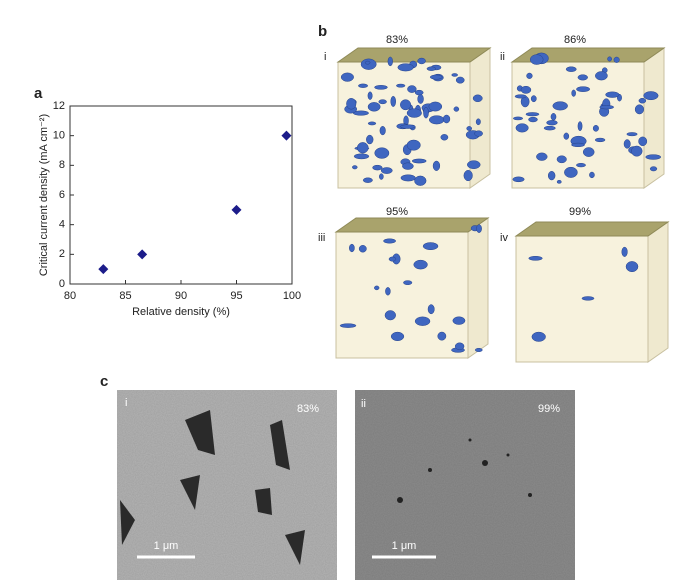 This screenshot has width=681, height=588. What do you see at coordinates (181, 296) in the screenshot?
I see `x-tick-label: 90` at bounding box center [181, 296].